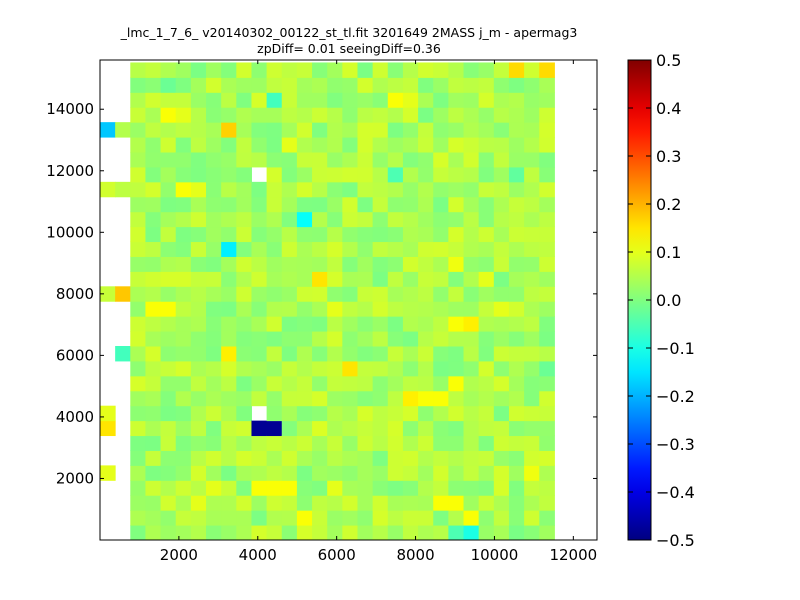  What do you see at coordinates (70, 232) in the screenshot?
I see `y-tick-label: 10000` at bounding box center [70, 232].